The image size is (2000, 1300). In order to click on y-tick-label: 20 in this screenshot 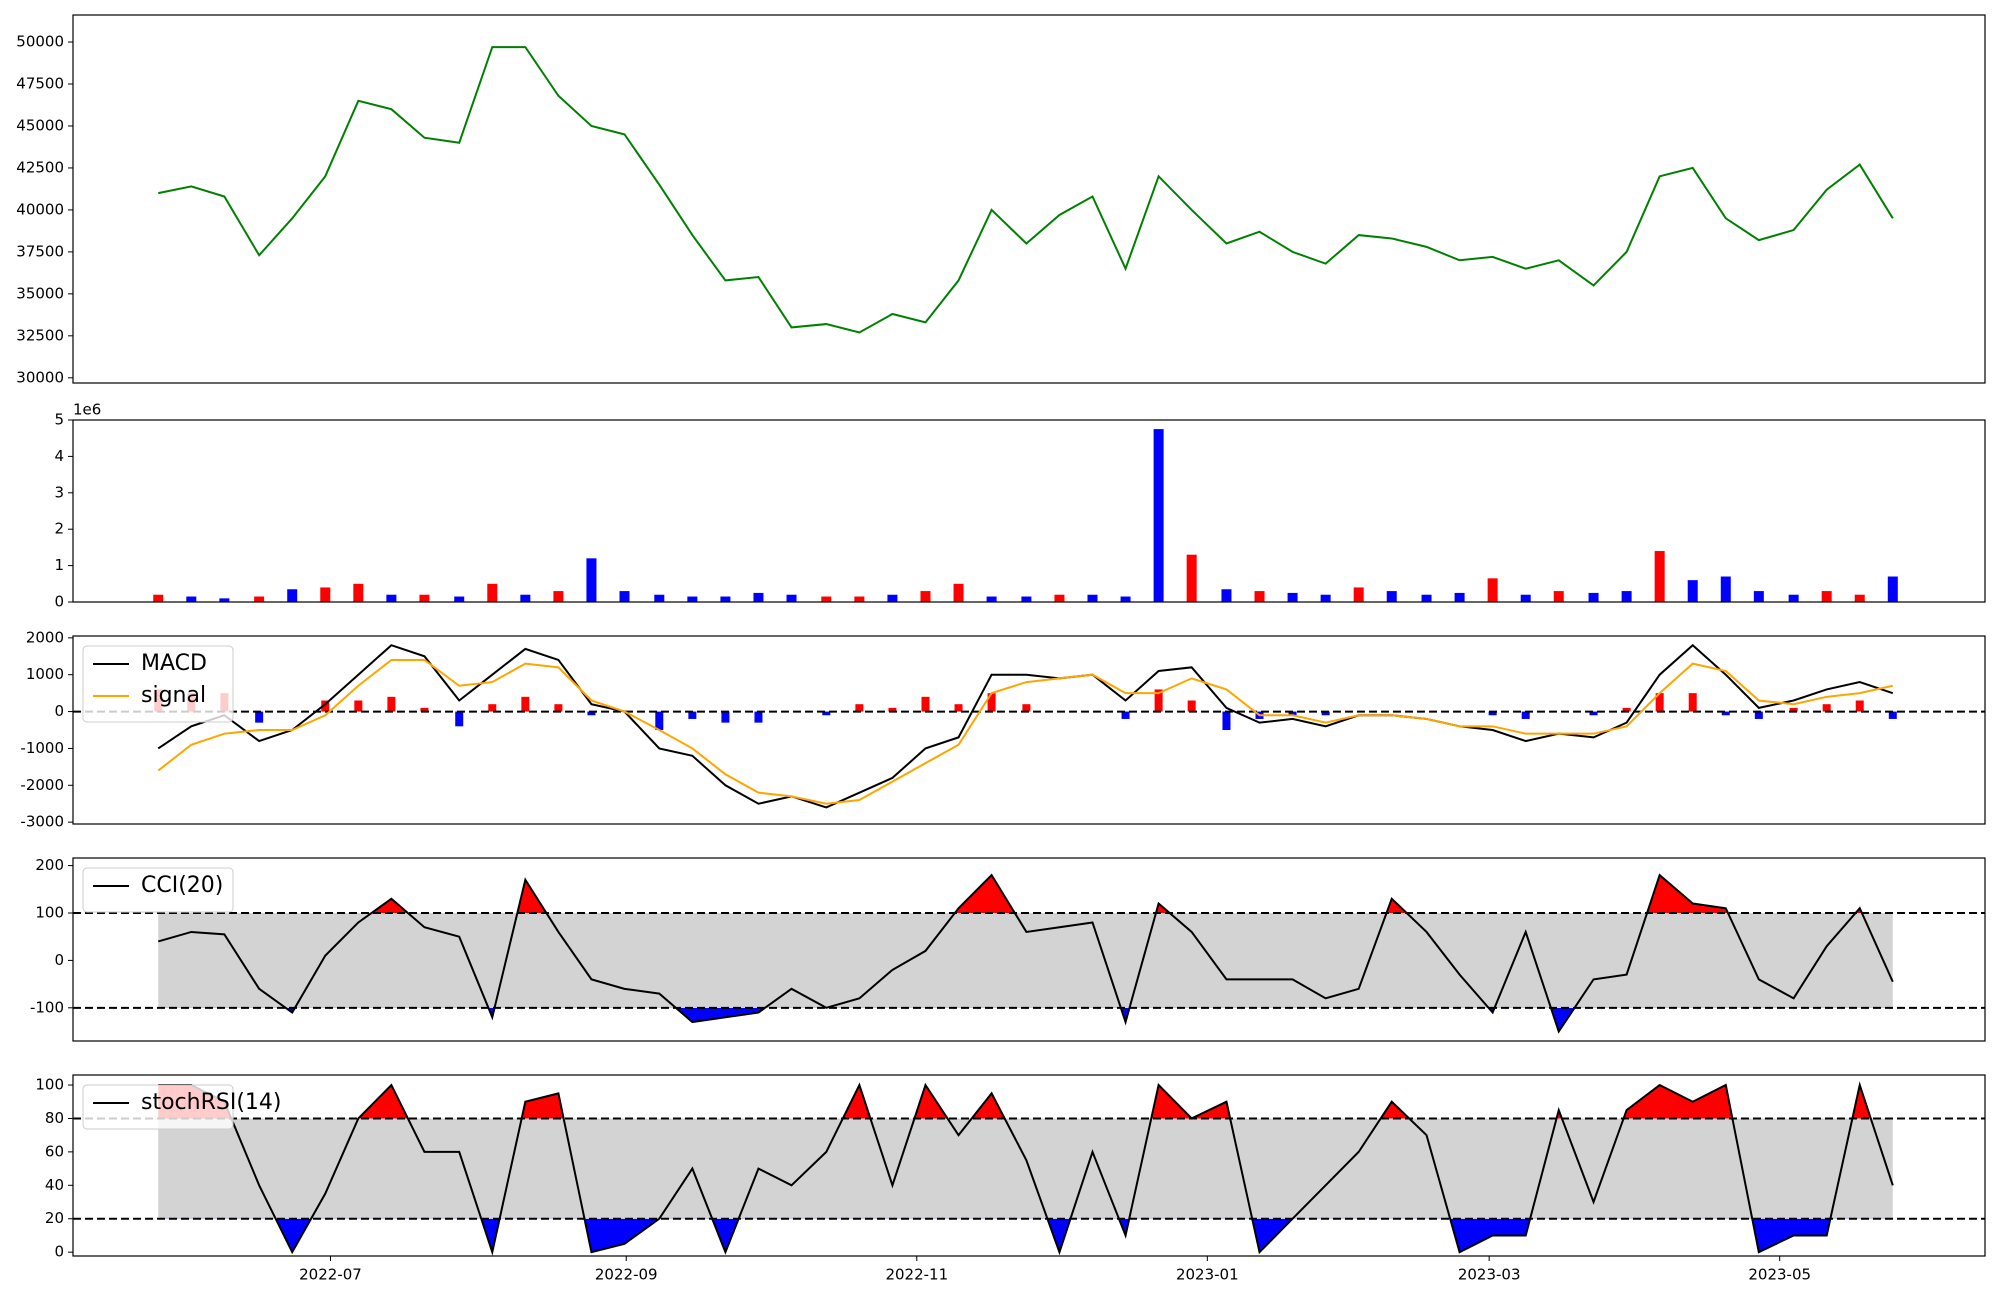, I will do `click(54, 1218)`.